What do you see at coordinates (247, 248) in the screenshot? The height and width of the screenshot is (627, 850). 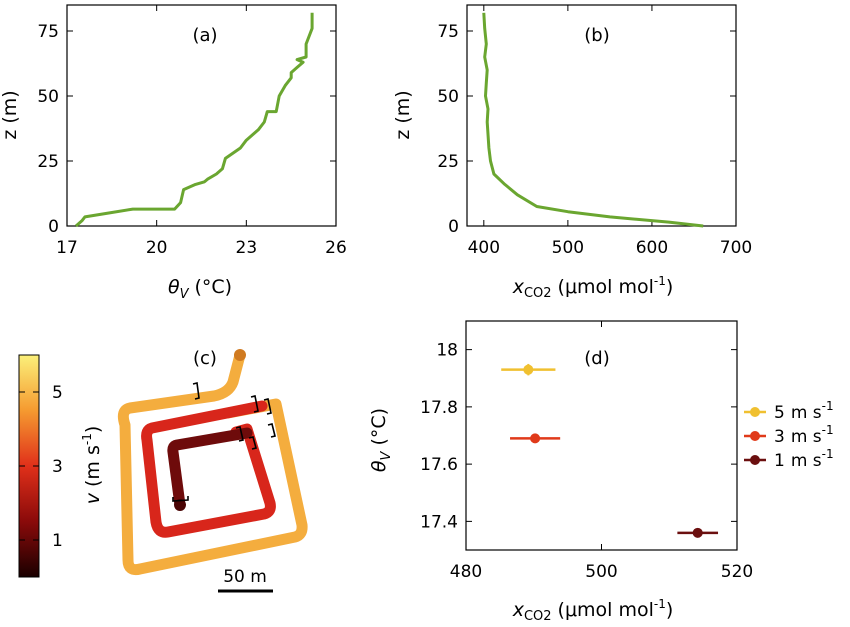 I see `x-tick-label: 23` at bounding box center [247, 248].